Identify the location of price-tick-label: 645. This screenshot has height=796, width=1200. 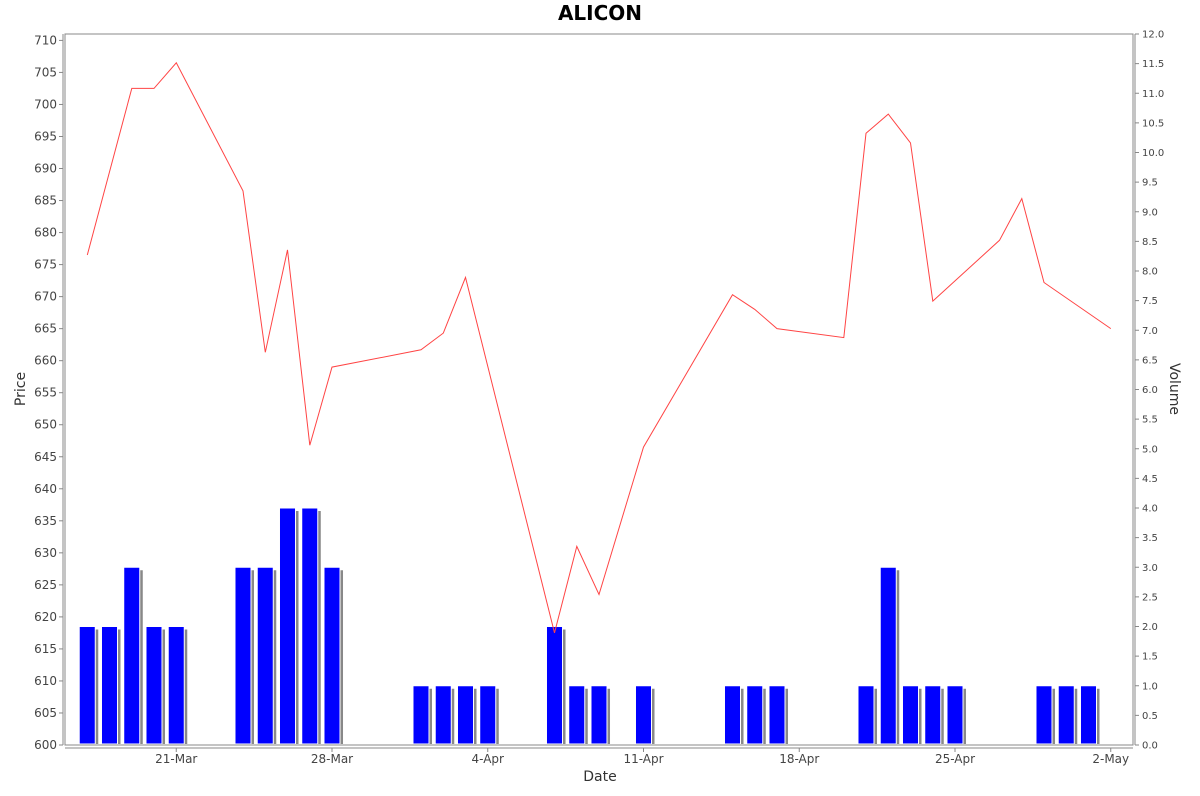
(45, 457).